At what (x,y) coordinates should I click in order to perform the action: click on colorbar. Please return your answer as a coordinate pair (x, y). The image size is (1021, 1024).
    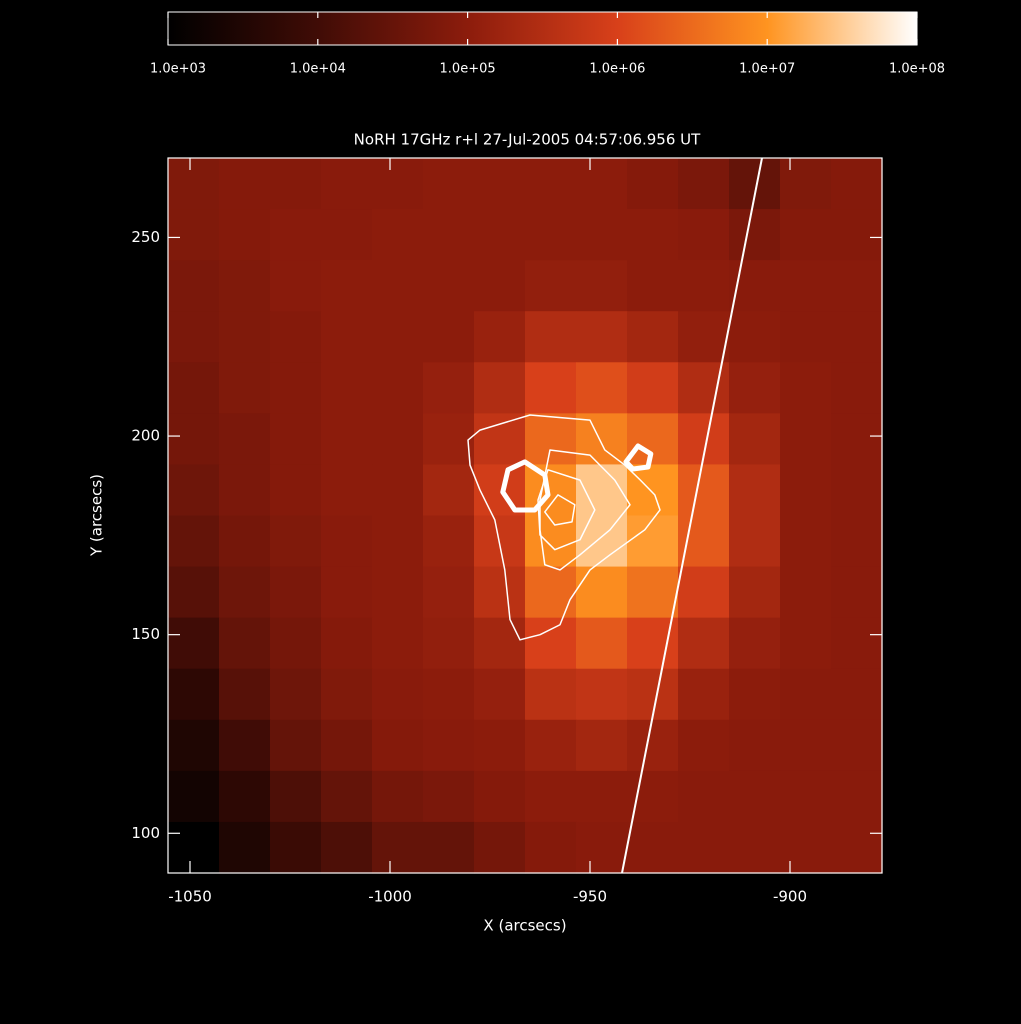
    Looking at the image, I should click on (542, 28).